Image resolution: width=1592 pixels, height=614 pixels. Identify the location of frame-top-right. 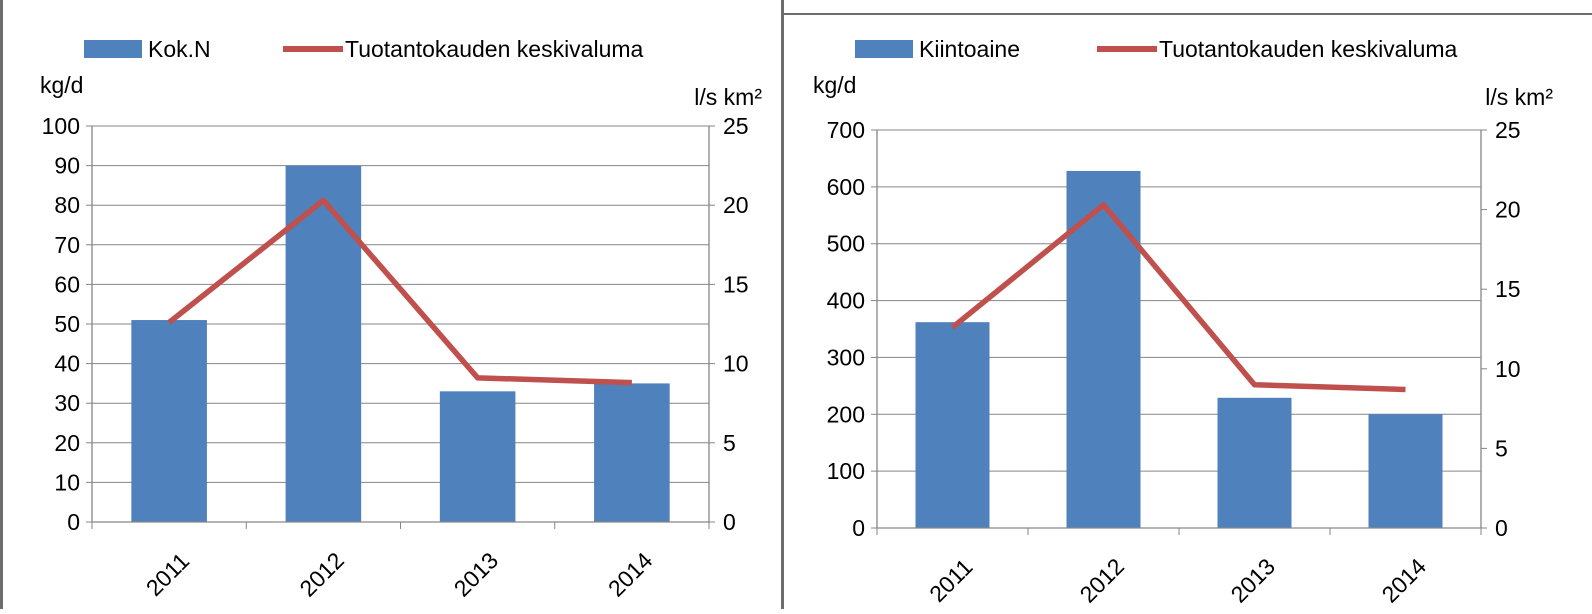
(1186, 14).